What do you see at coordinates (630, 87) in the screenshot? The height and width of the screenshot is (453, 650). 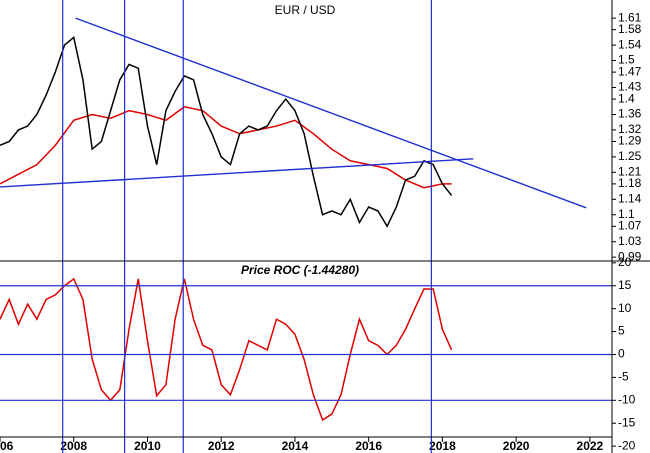 I see `y-tick-label: 1.43` at bounding box center [630, 87].